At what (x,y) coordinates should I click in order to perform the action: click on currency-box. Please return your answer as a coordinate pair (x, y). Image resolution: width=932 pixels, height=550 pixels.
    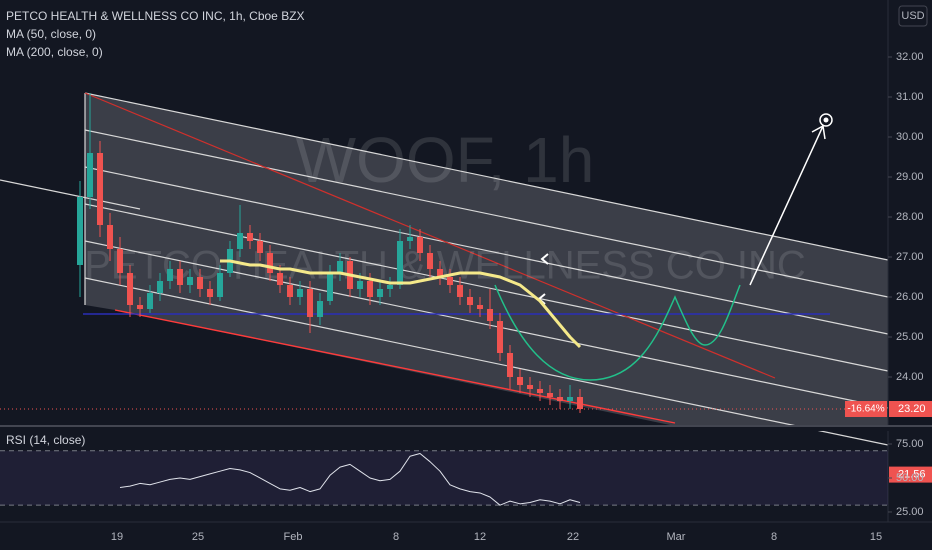
    Looking at the image, I should click on (913, 16).